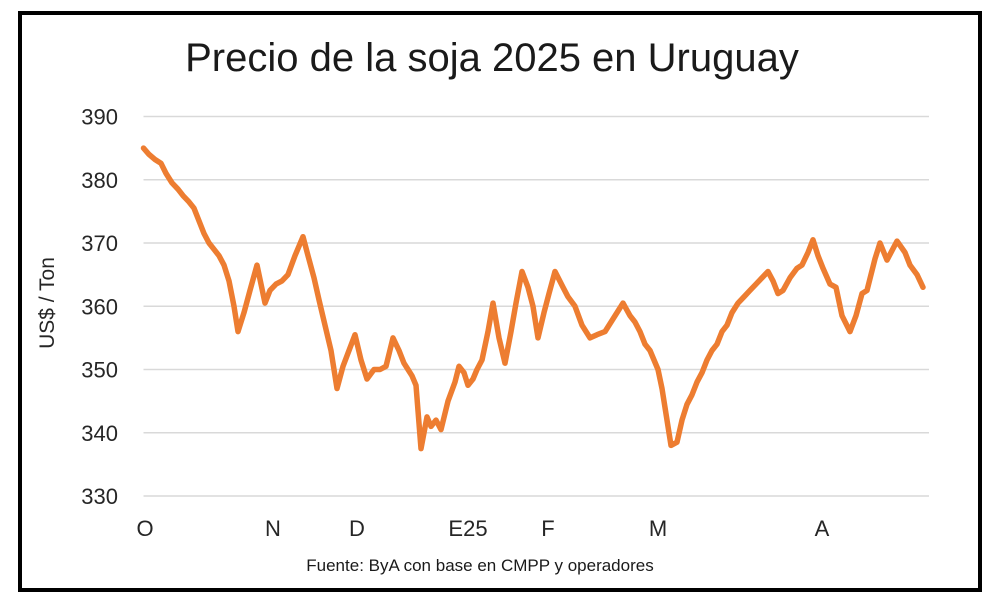 The height and width of the screenshot is (611, 1000). Describe the element at coordinates (467, 528) in the screenshot. I see `x-month-label-E25: E25` at that location.